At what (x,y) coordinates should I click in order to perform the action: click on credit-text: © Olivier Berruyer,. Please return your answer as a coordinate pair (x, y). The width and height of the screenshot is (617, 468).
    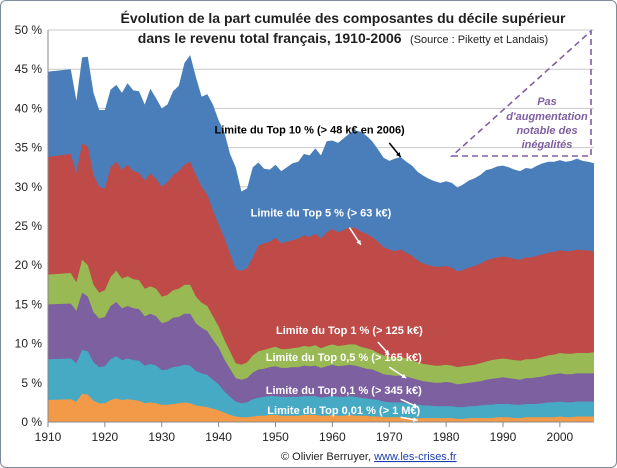
    Looking at the image, I should click on (327, 457).